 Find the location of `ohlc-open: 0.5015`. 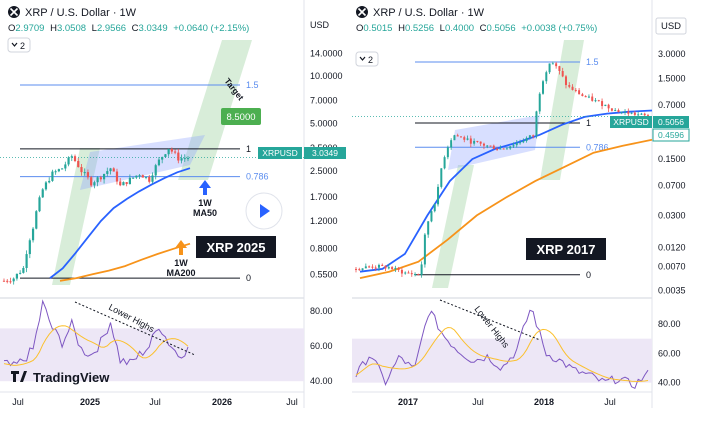

ohlc-open: 0.5015 is located at coordinates (377, 28).